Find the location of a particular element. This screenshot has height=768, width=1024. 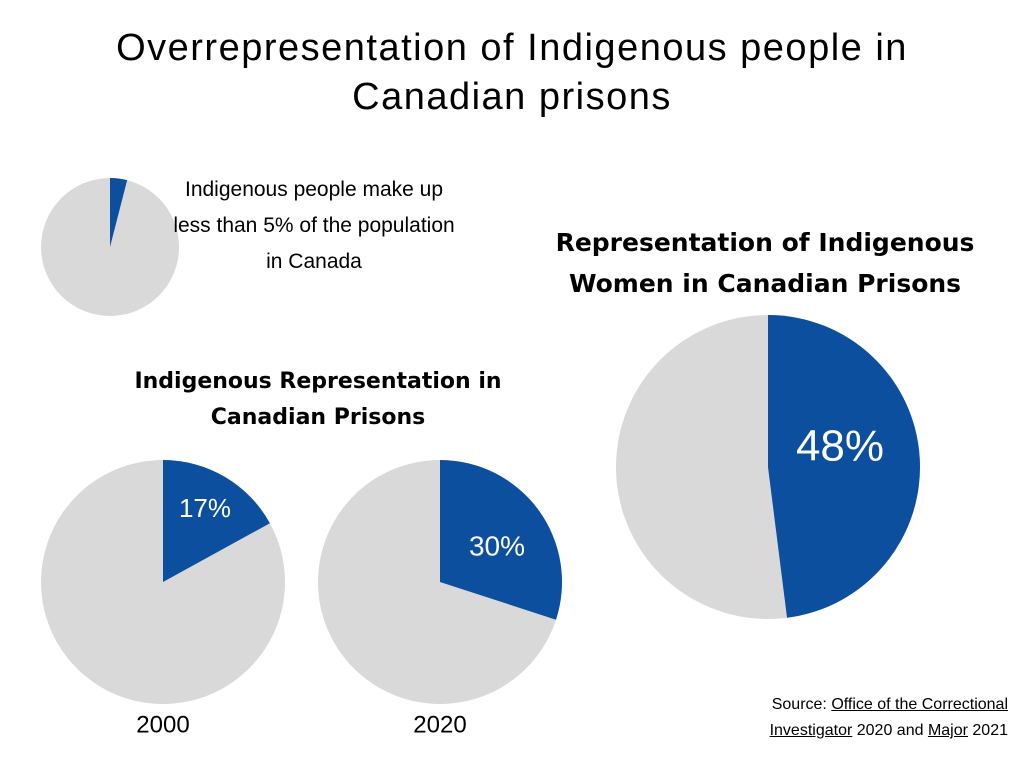

value-label: 17% is located at coordinates (205, 508).